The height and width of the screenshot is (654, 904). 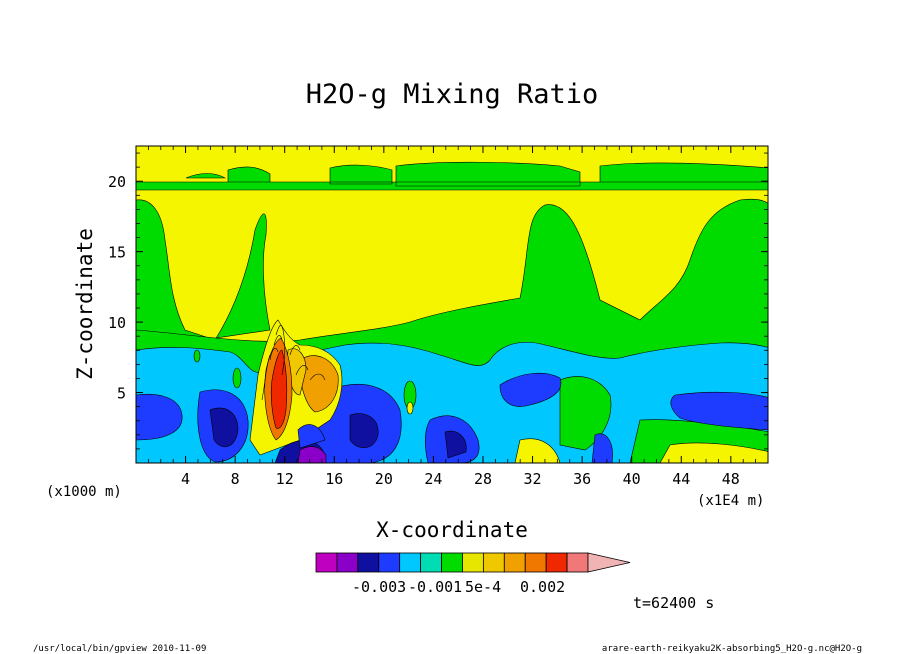 I want to click on navy-blob-left, so click(x=224, y=427).